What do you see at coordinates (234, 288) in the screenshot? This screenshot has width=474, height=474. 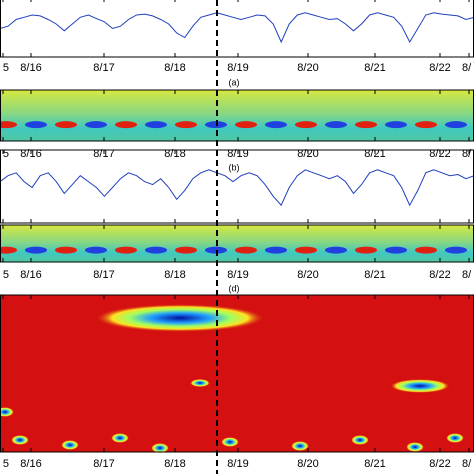 I see `panel-caption: (d)` at bounding box center [234, 288].